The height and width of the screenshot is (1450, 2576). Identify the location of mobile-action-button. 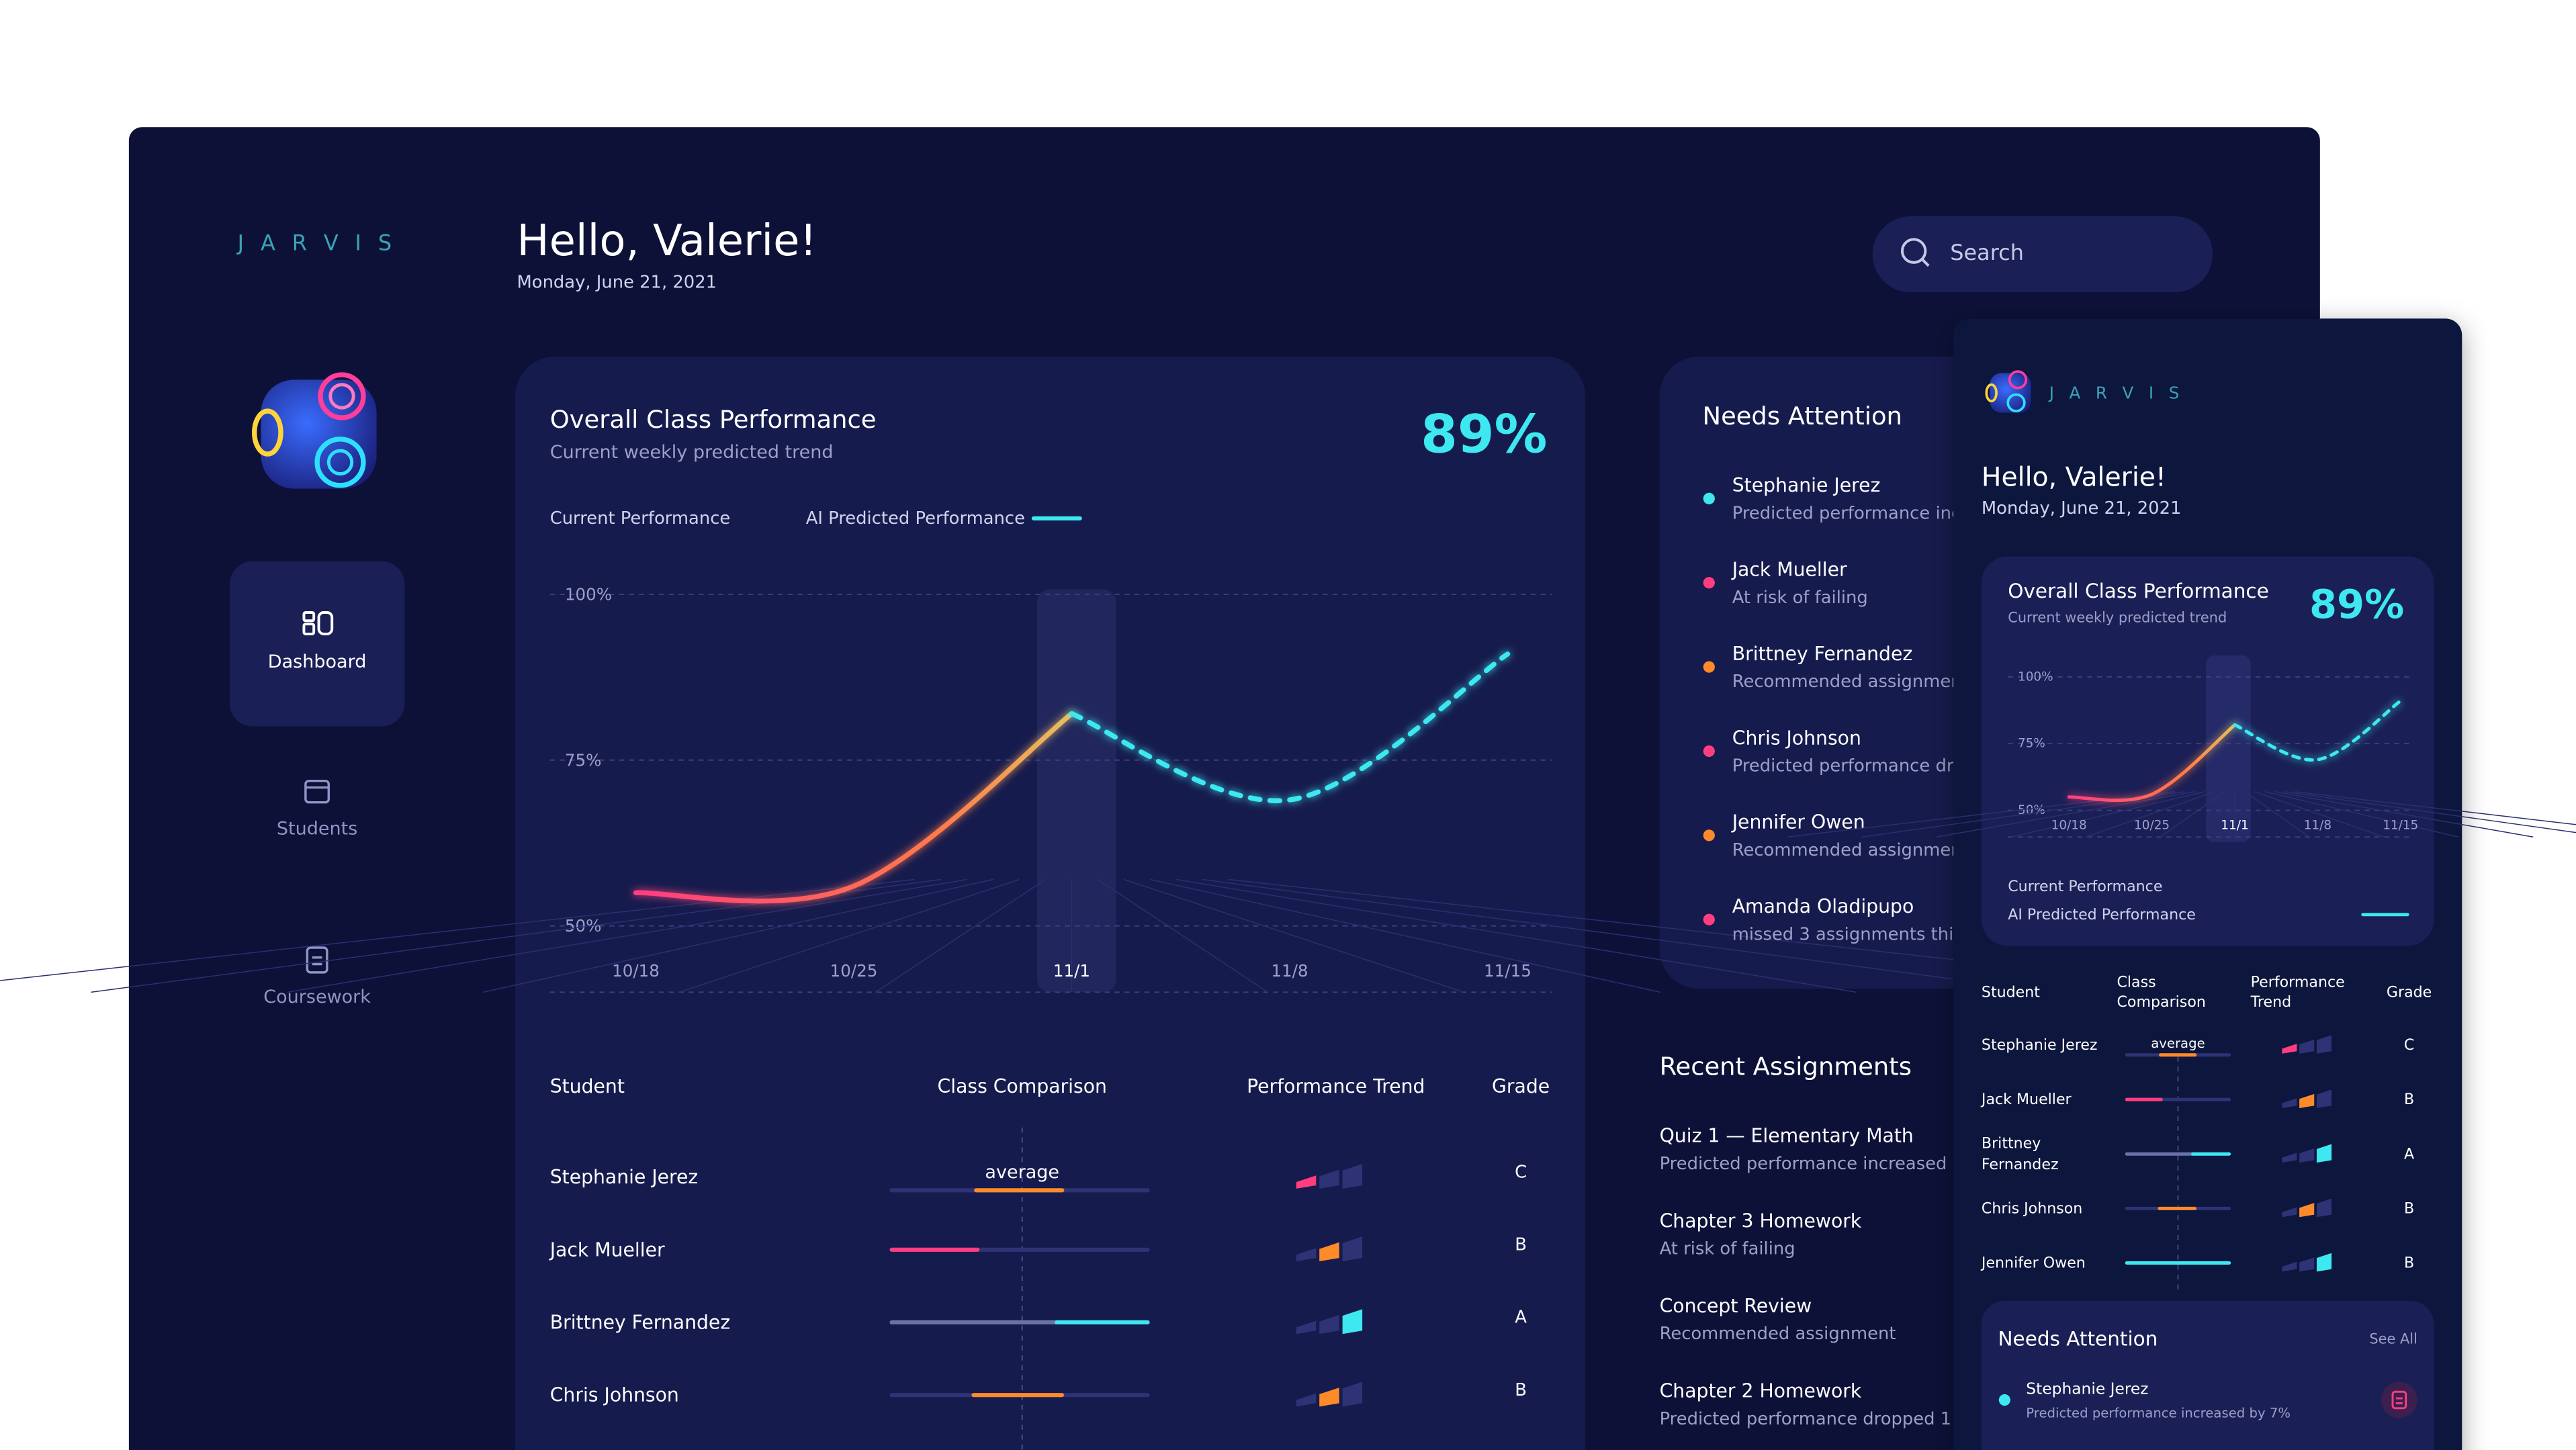
(2399, 1400).